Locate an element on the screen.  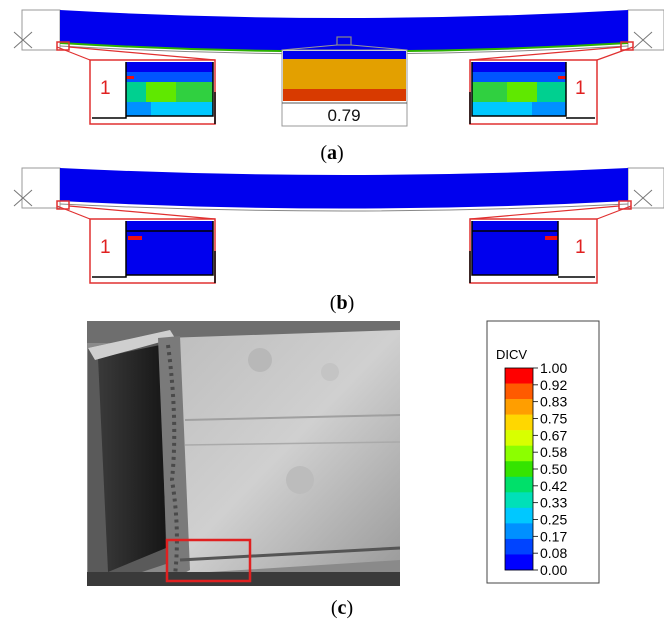
legend-tick-label: 0.50 is located at coordinates (553, 469).